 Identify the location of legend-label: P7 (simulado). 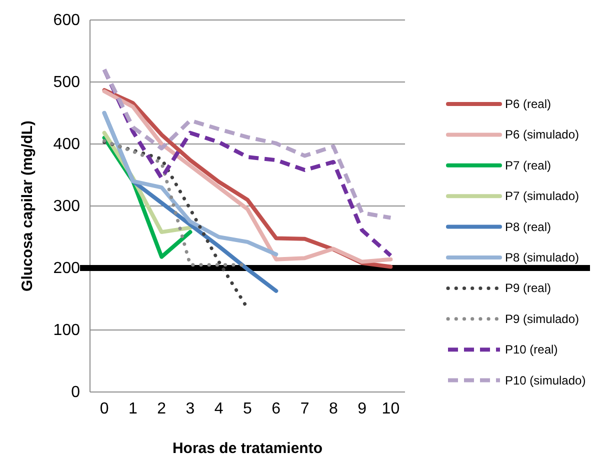
(542, 196).